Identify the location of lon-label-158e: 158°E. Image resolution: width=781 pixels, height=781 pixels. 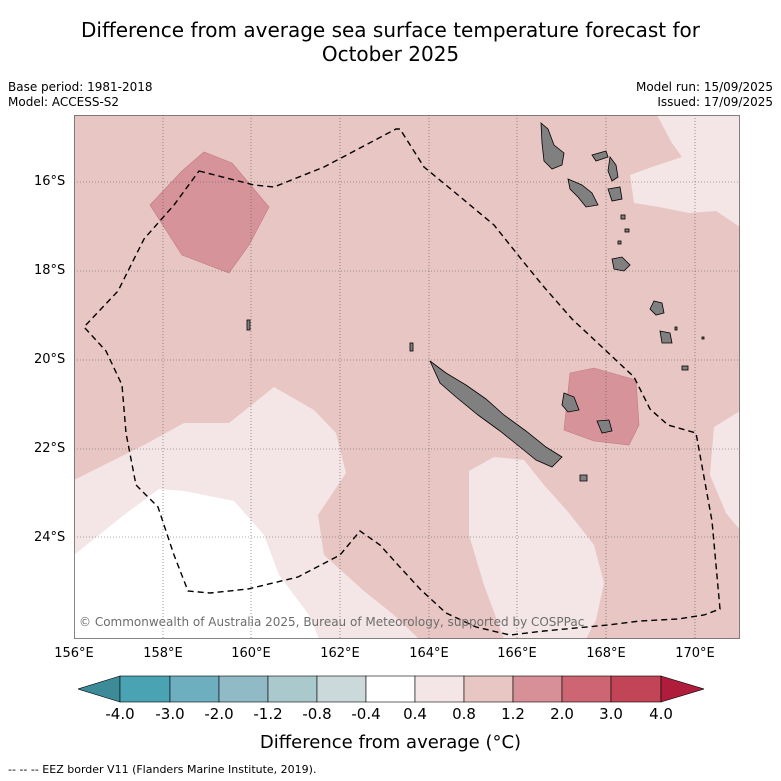
(163, 653).